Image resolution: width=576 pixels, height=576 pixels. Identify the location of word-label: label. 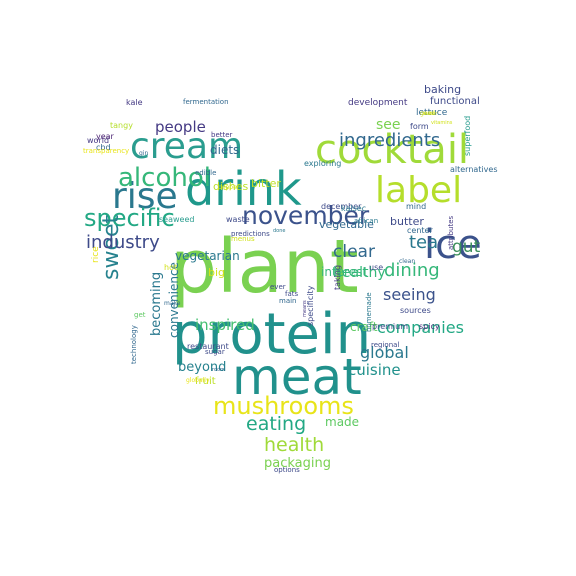
(418, 190).